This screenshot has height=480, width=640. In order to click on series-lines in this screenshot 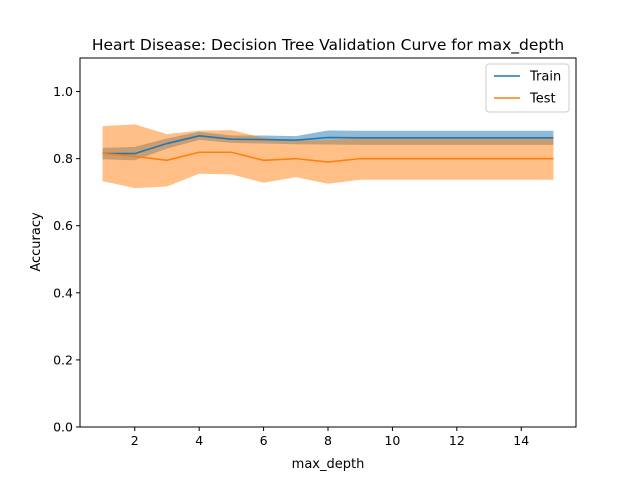, I will do `click(328, 149)`.